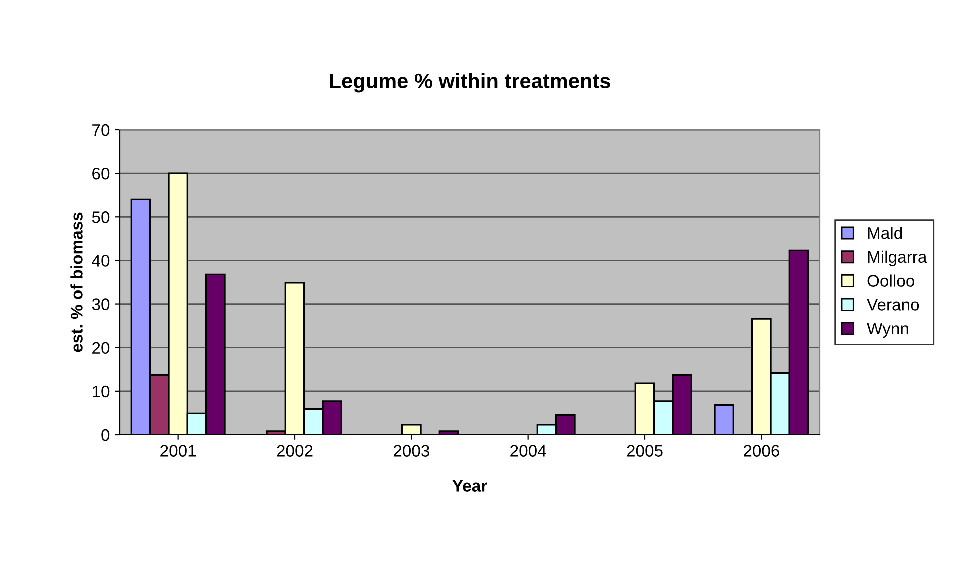 This screenshot has height=561, width=958. What do you see at coordinates (762, 451) in the screenshot?
I see `x-tick-label: 2006` at bounding box center [762, 451].